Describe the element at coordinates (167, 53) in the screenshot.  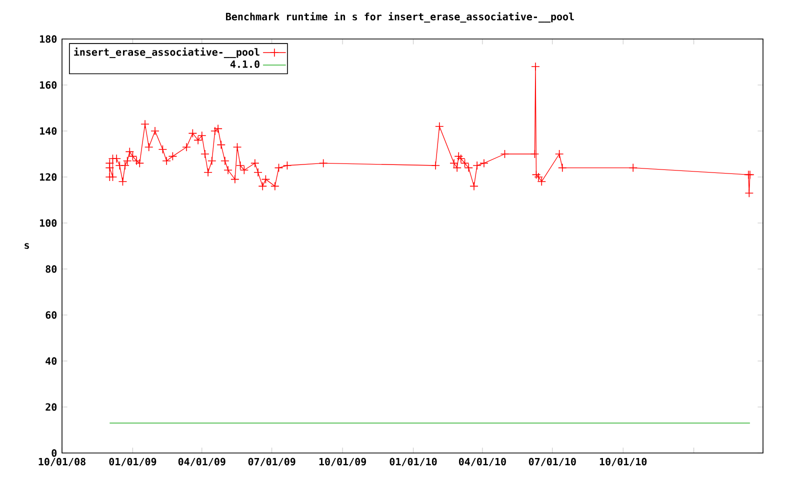
I see `legend-label: insert_erase_associative-__pool` at that location.